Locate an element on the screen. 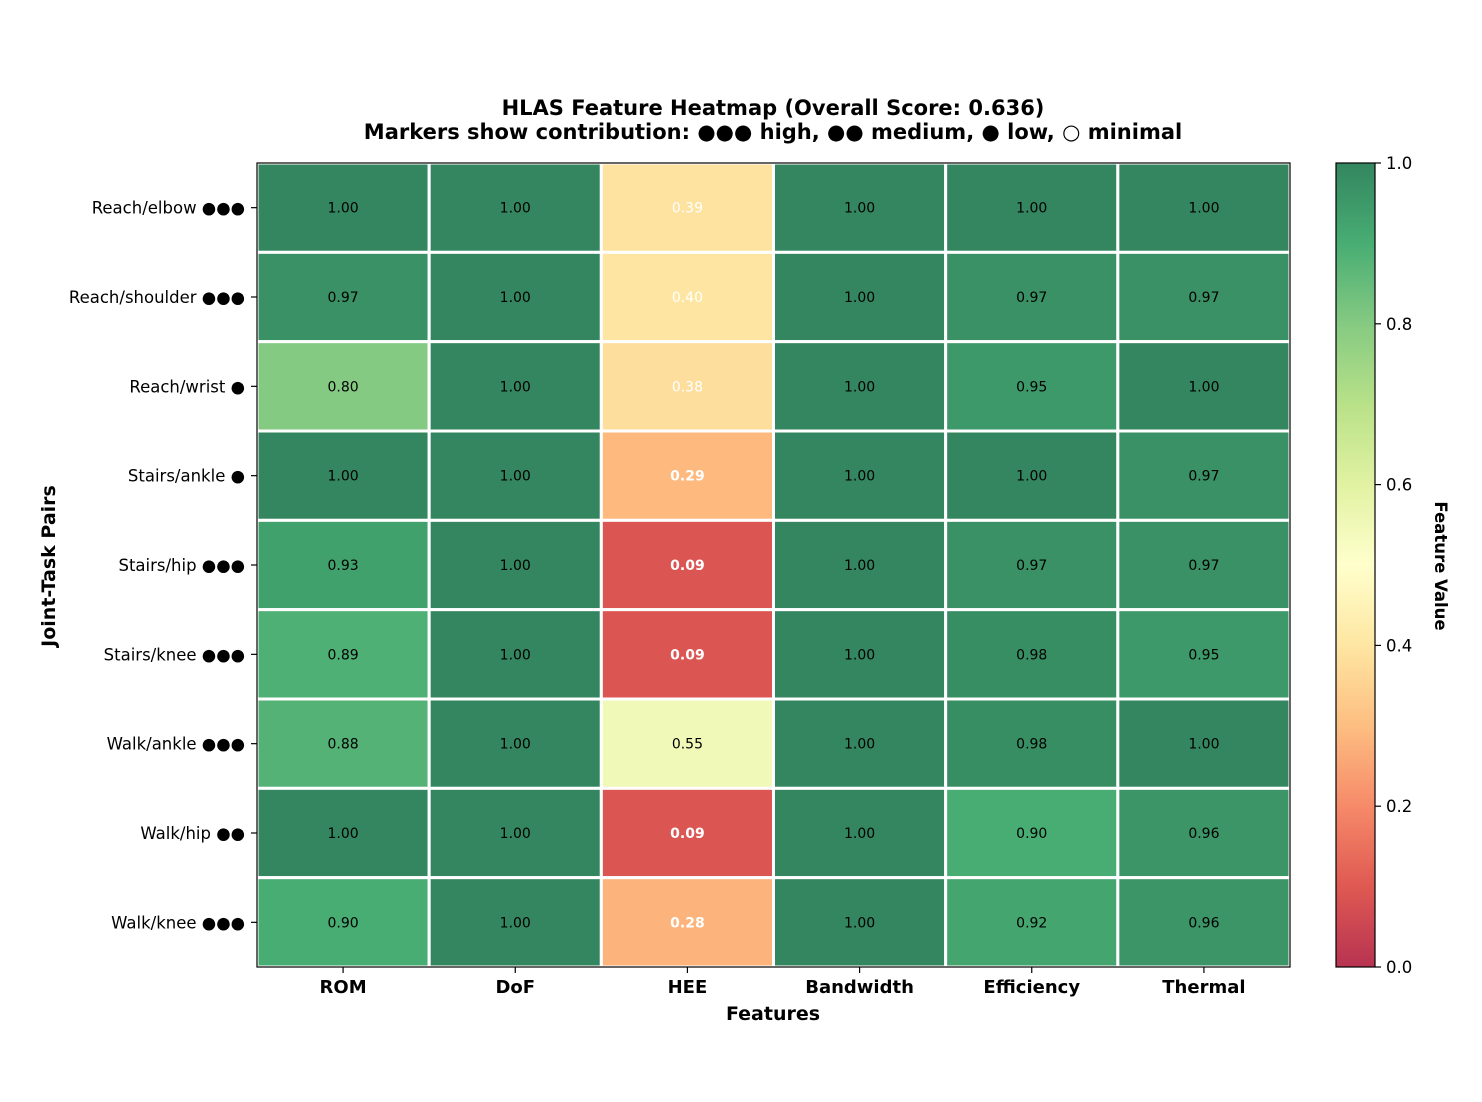 Image resolution: width=1482 pixels, height=1102 pixels. column-label: HEE is located at coordinates (688, 987).